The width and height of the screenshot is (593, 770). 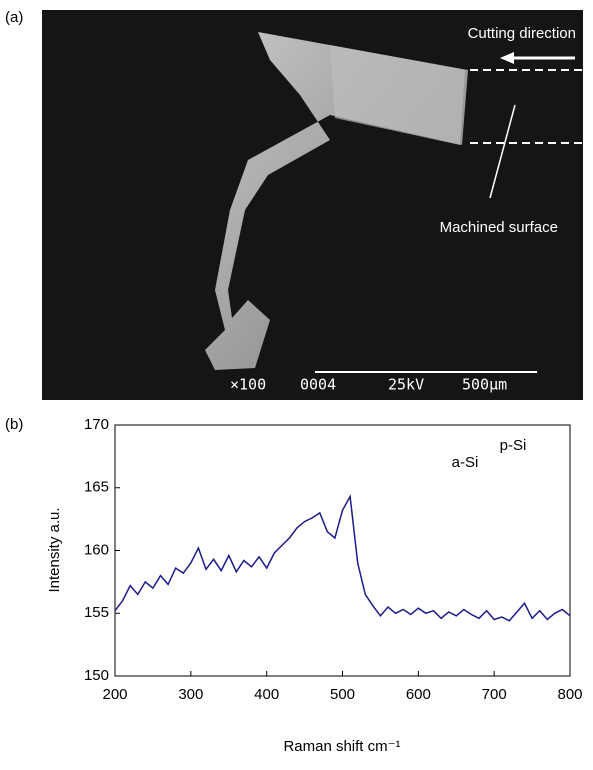 I want to click on y-tick-label: 155, so click(x=96, y=612).